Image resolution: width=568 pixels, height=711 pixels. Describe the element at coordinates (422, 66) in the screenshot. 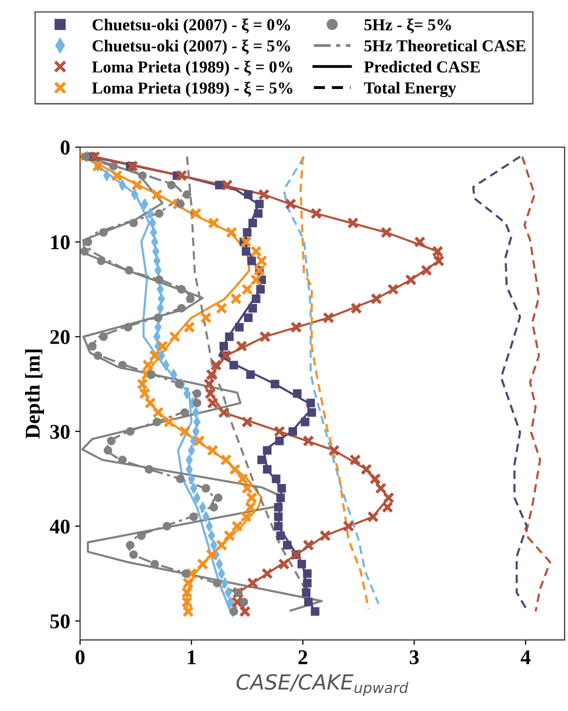

I see `legend-label: Predicted CASE` at that location.